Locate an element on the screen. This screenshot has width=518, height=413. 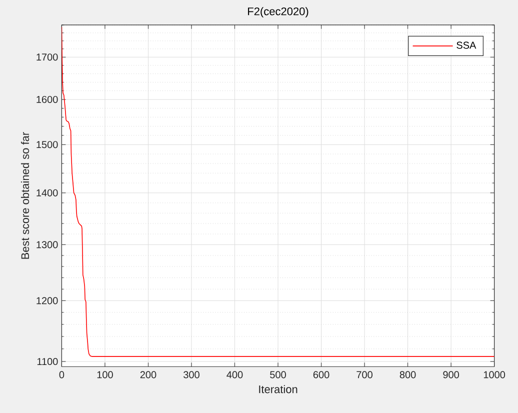
y-tick-label: 1500 is located at coordinates (47, 144).